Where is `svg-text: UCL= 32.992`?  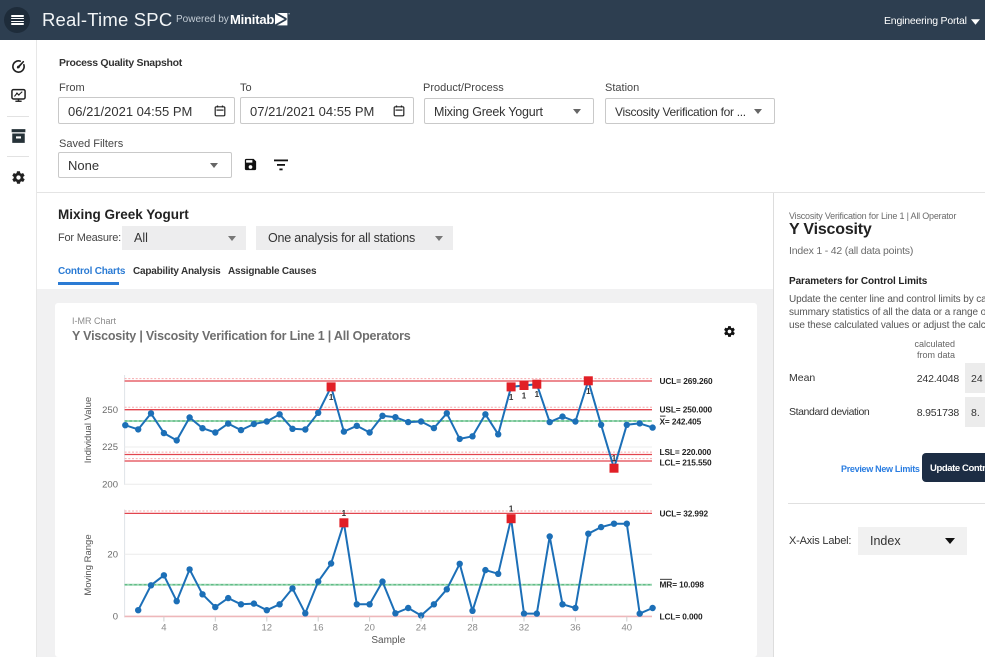
svg-text: UCL= 32.992 is located at coordinates (684, 513).